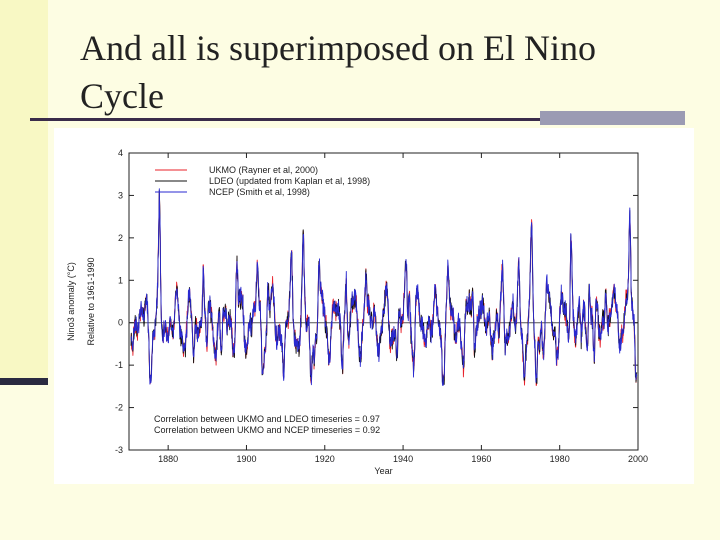  I want to click on y-axis-label: Nino3 anomaly (°C), so click(71, 301).